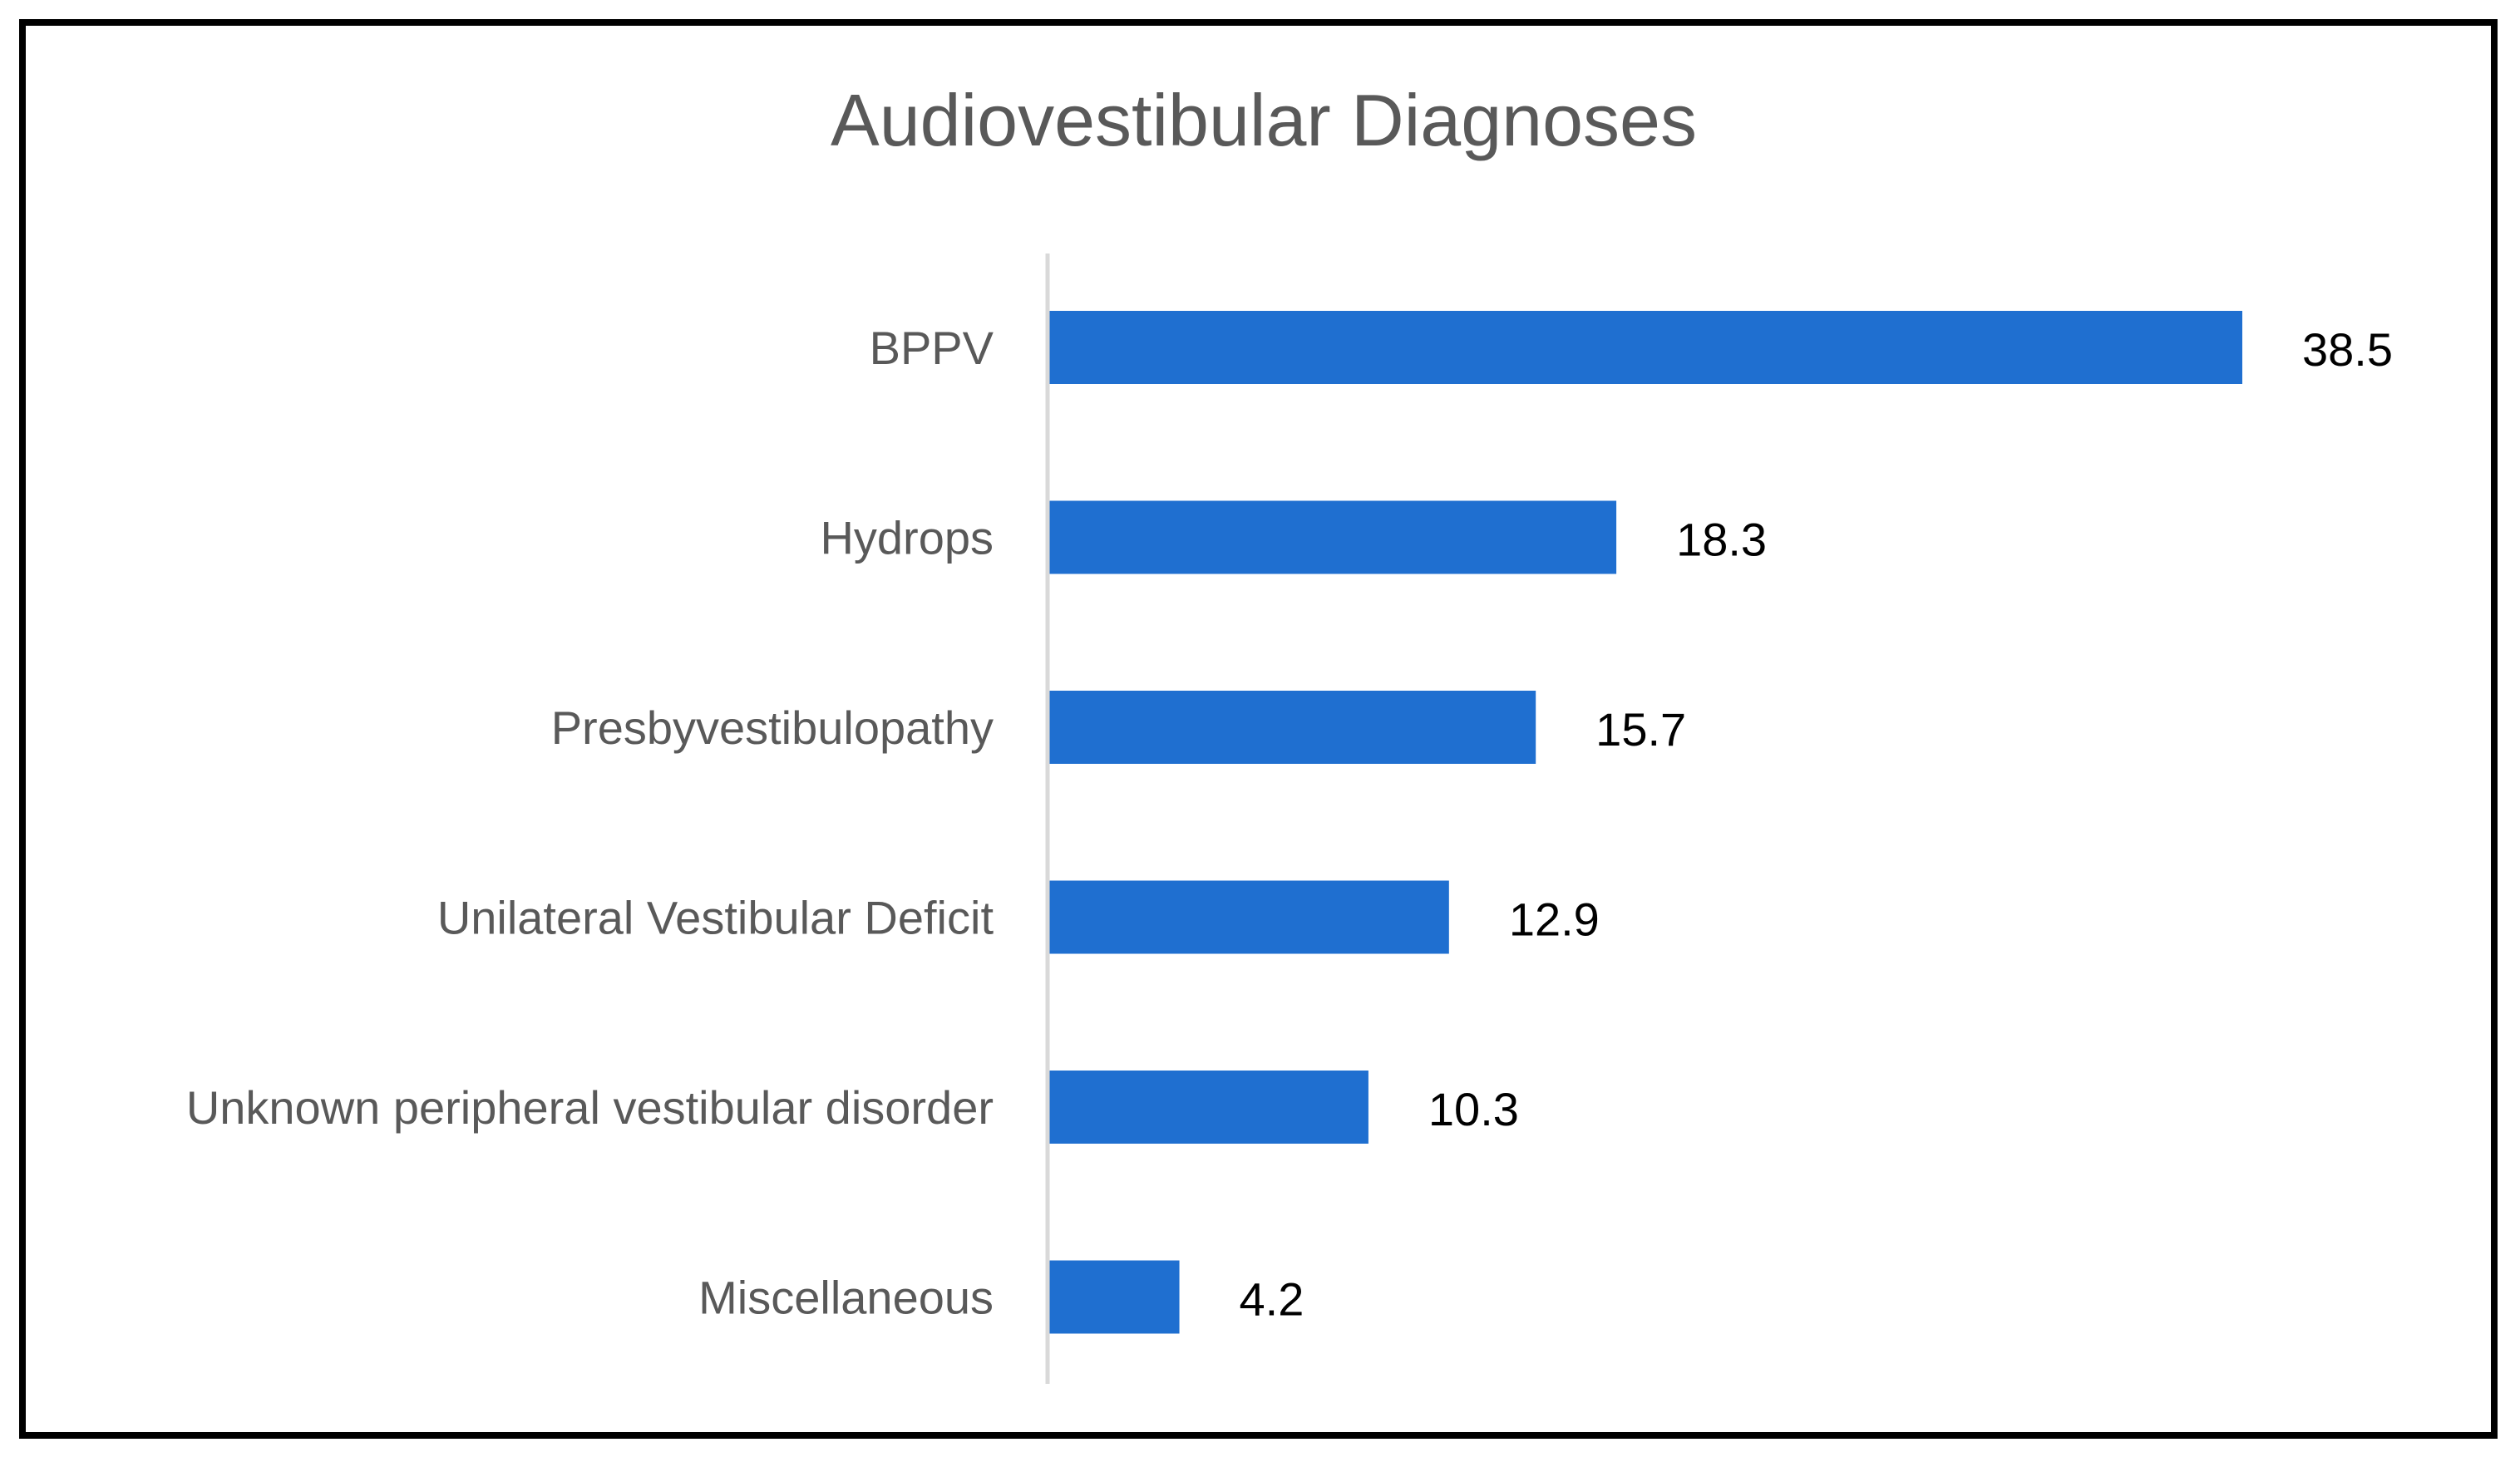  Describe the element at coordinates (1554, 920) in the screenshot. I see `data-label-4: 12.9` at that location.